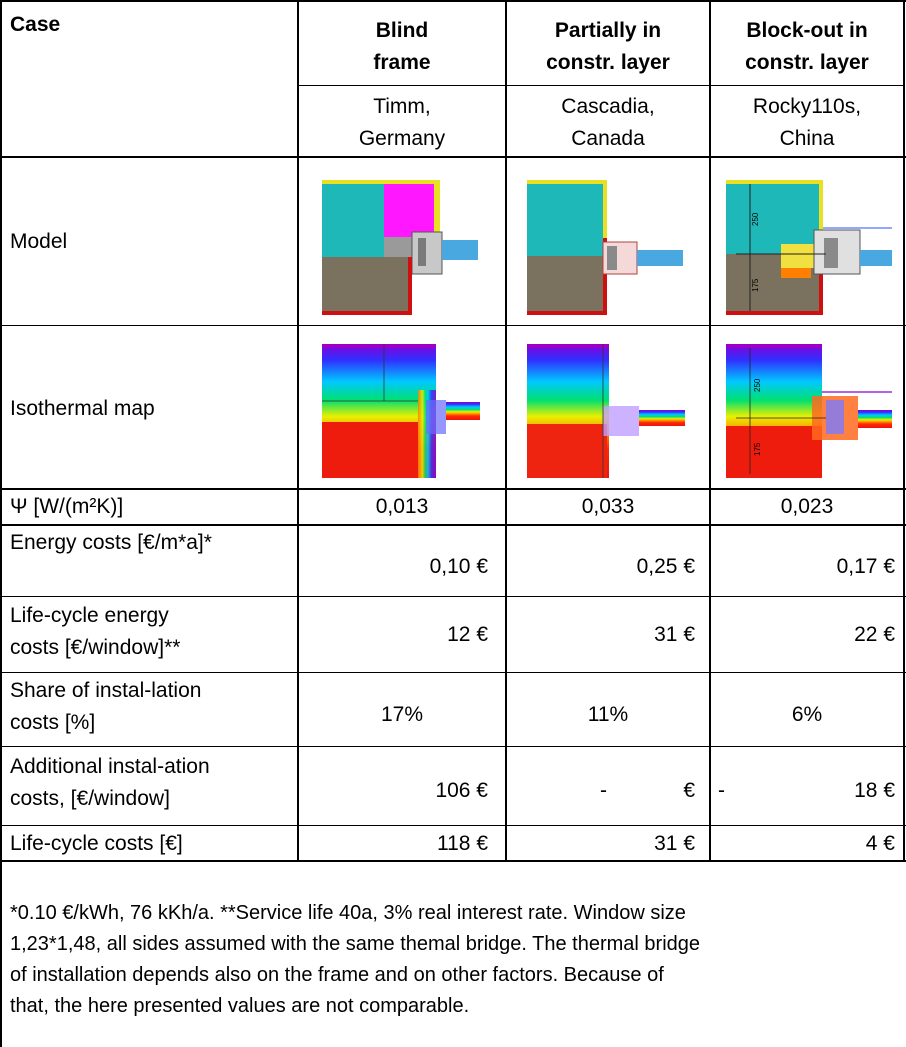  Describe the element at coordinates (39, 241) in the screenshot. I see `model-row-label: Model` at that location.